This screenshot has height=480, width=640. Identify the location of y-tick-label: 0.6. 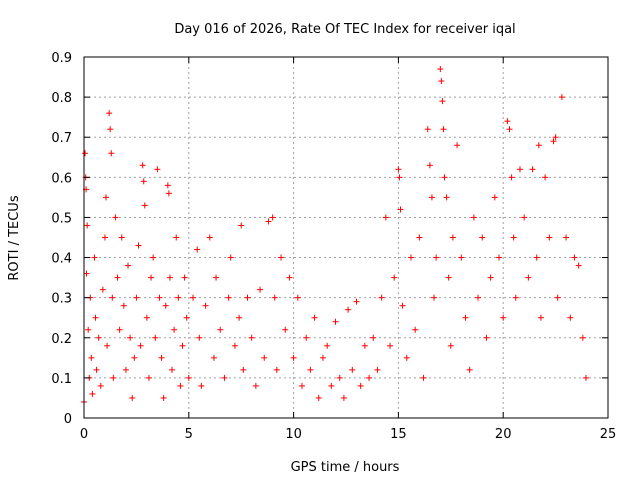
(61, 178).